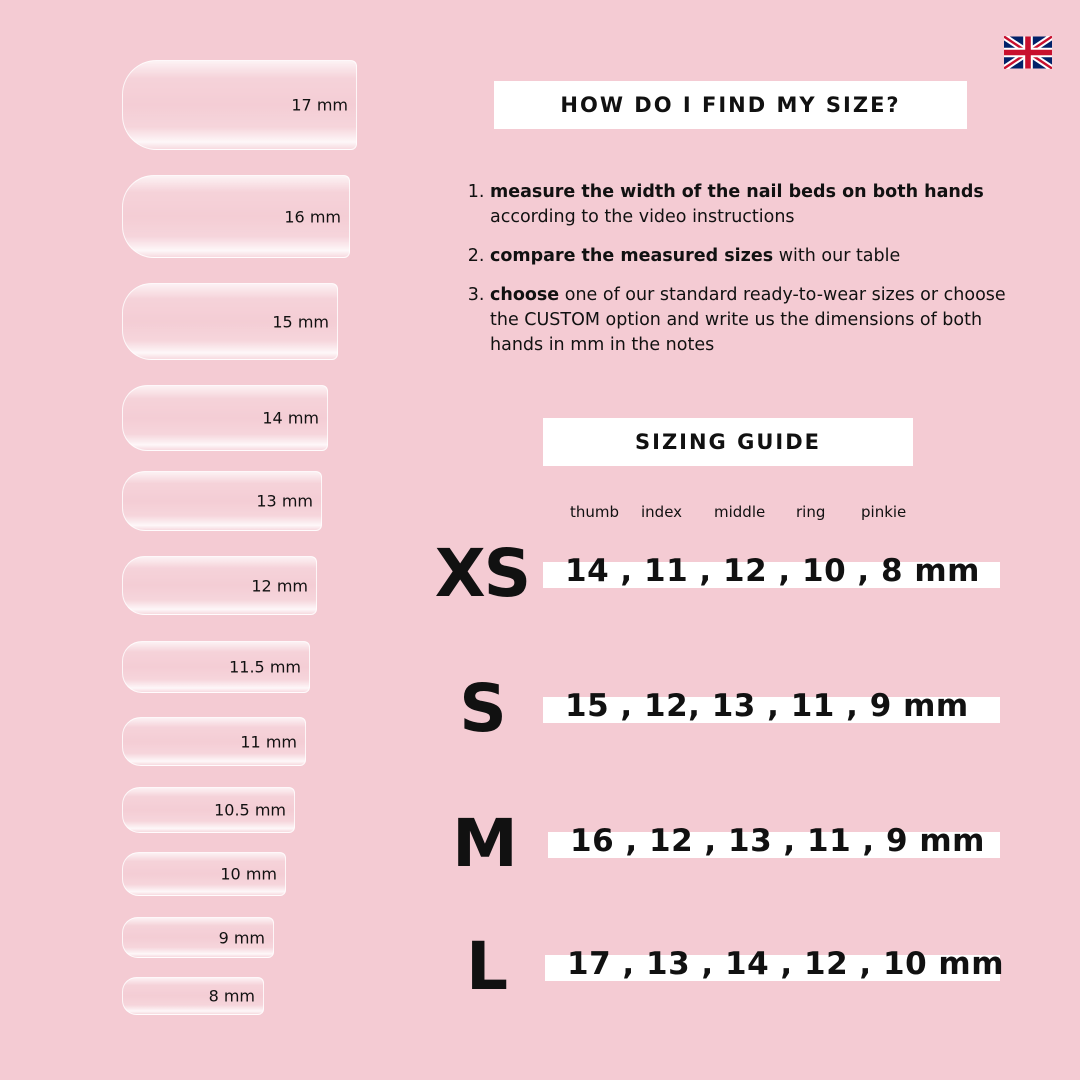  What do you see at coordinates (193, 996) in the screenshot?
I see `nail-tip: 8 mm` at bounding box center [193, 996].